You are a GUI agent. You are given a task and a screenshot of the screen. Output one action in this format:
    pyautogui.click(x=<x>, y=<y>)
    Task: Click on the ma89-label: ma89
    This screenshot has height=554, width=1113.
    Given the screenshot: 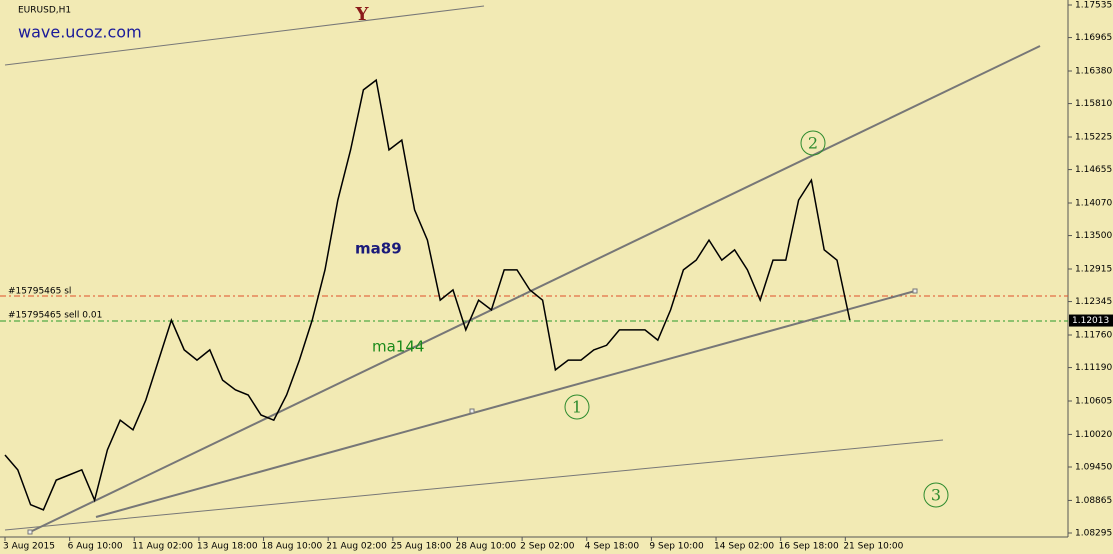 What is the action you would take?
    pyautogui.click(x=378, y=249)
    